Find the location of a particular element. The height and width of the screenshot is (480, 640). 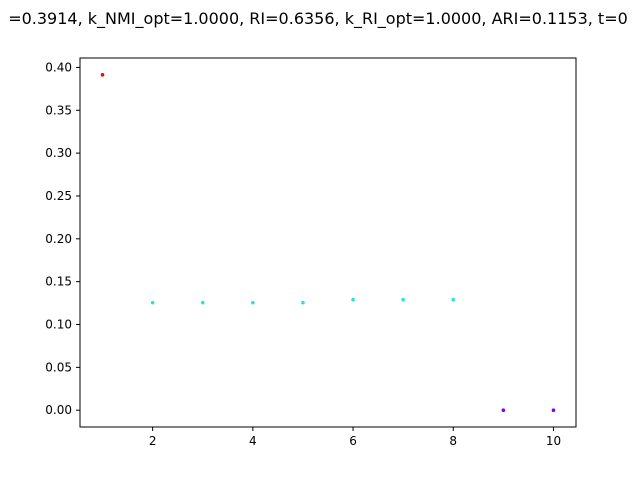

y-tick-label: 0.15 is located at coordinates (58, 282).